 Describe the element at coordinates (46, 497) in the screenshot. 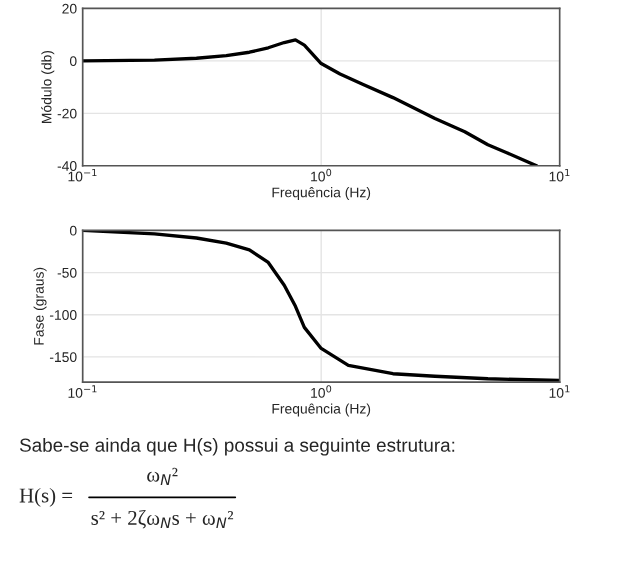

I see `text: H(s) =` at that location.